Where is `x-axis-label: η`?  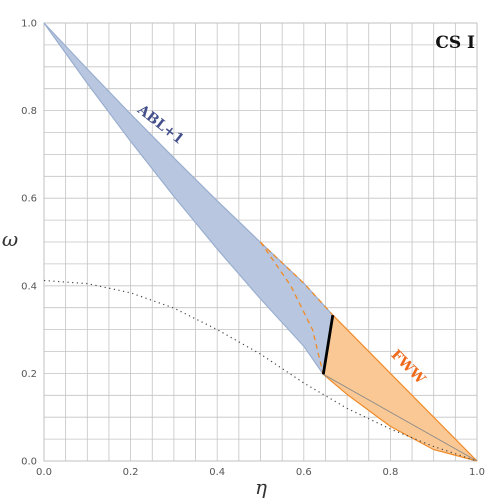 x-axis-label: η is located at coordinates (261, 487).